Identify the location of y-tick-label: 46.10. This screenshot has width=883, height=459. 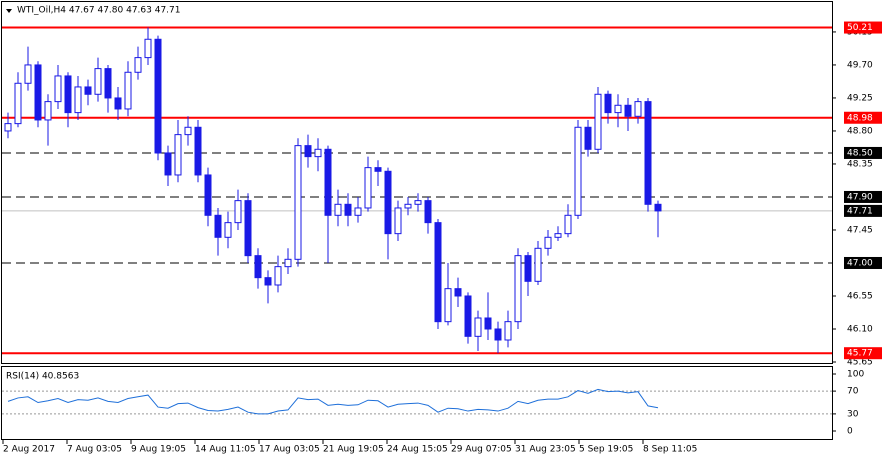
(860, 329).